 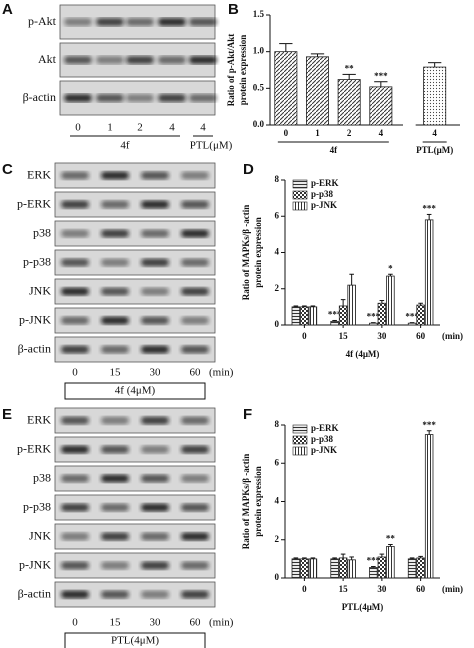 What do you see at coordinates (42, 477) in the screenshot?
I see `row-label: p38` at bounding box center [42, 477].